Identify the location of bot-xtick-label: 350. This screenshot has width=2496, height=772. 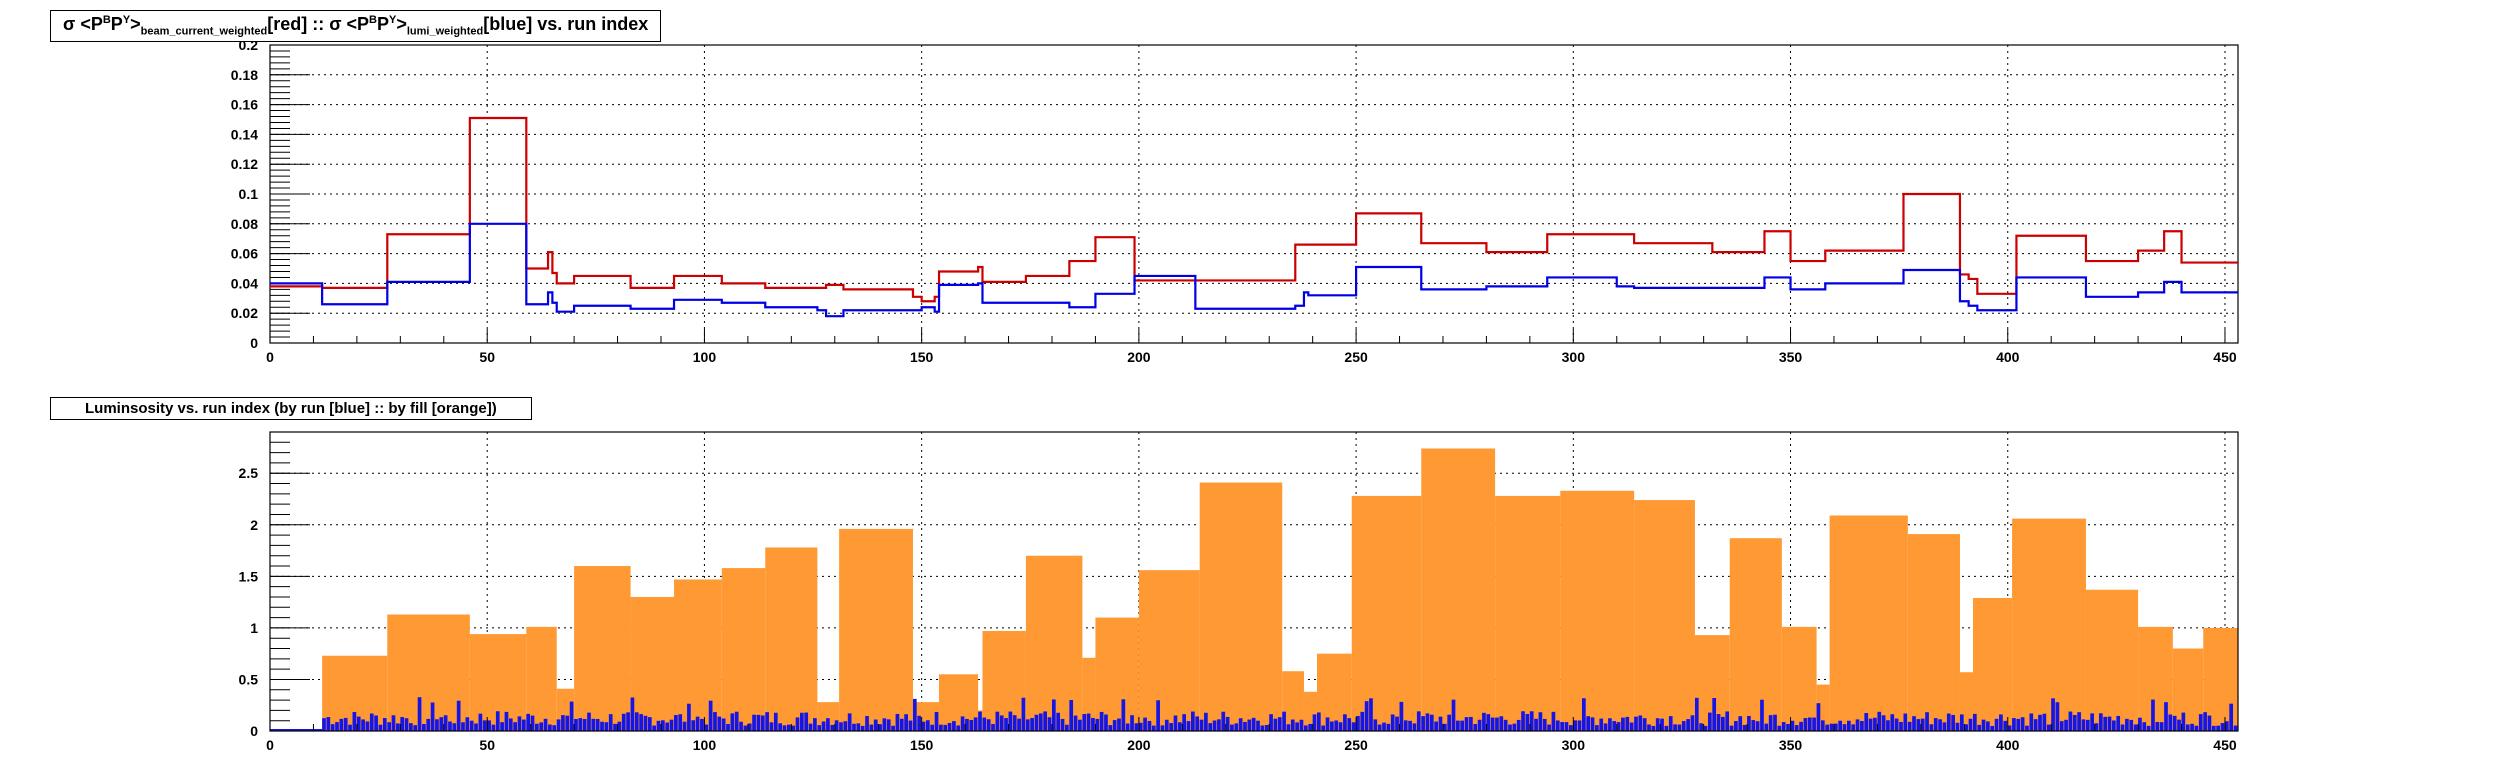
(1791, 745).